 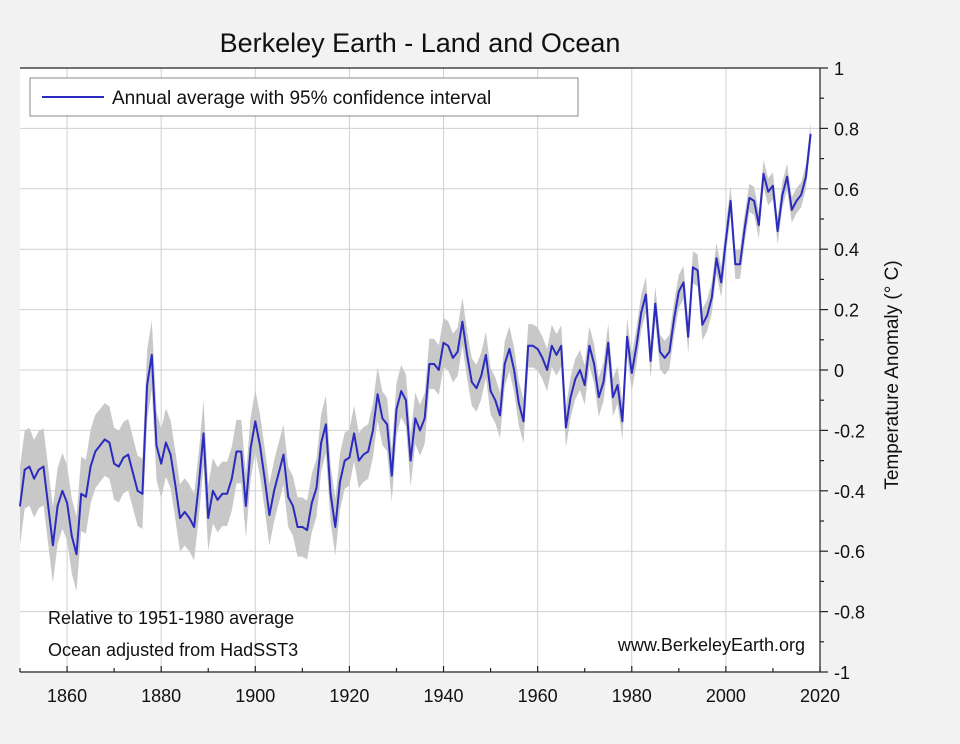 What do you see at coordinates (849, 613) in the screenshot?
I see `y-tick-label: -0.8` at bounding box center [849, 613].